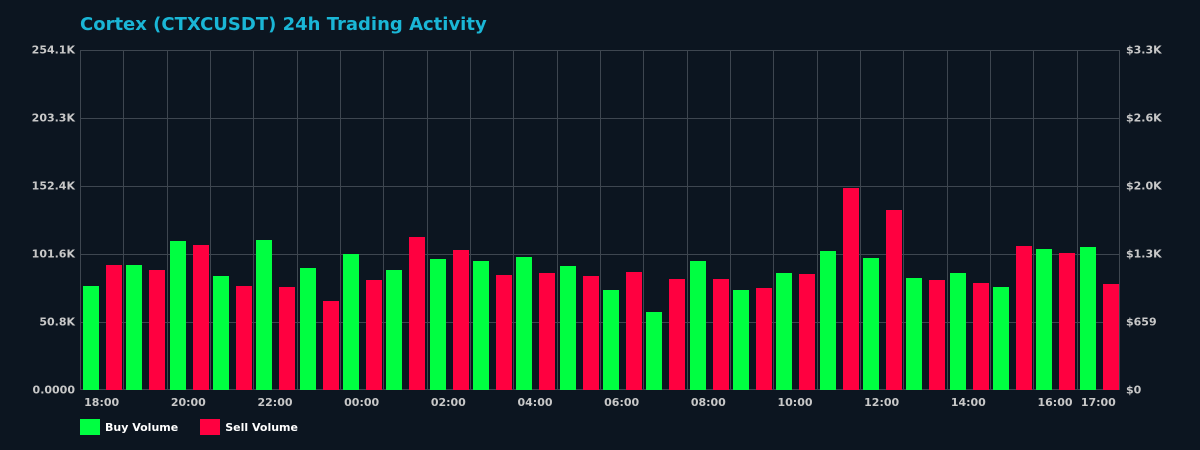  Describe the element at coordinates (795, 402) in the screenshot. I see `x-tick-label: 10:00` at that location.